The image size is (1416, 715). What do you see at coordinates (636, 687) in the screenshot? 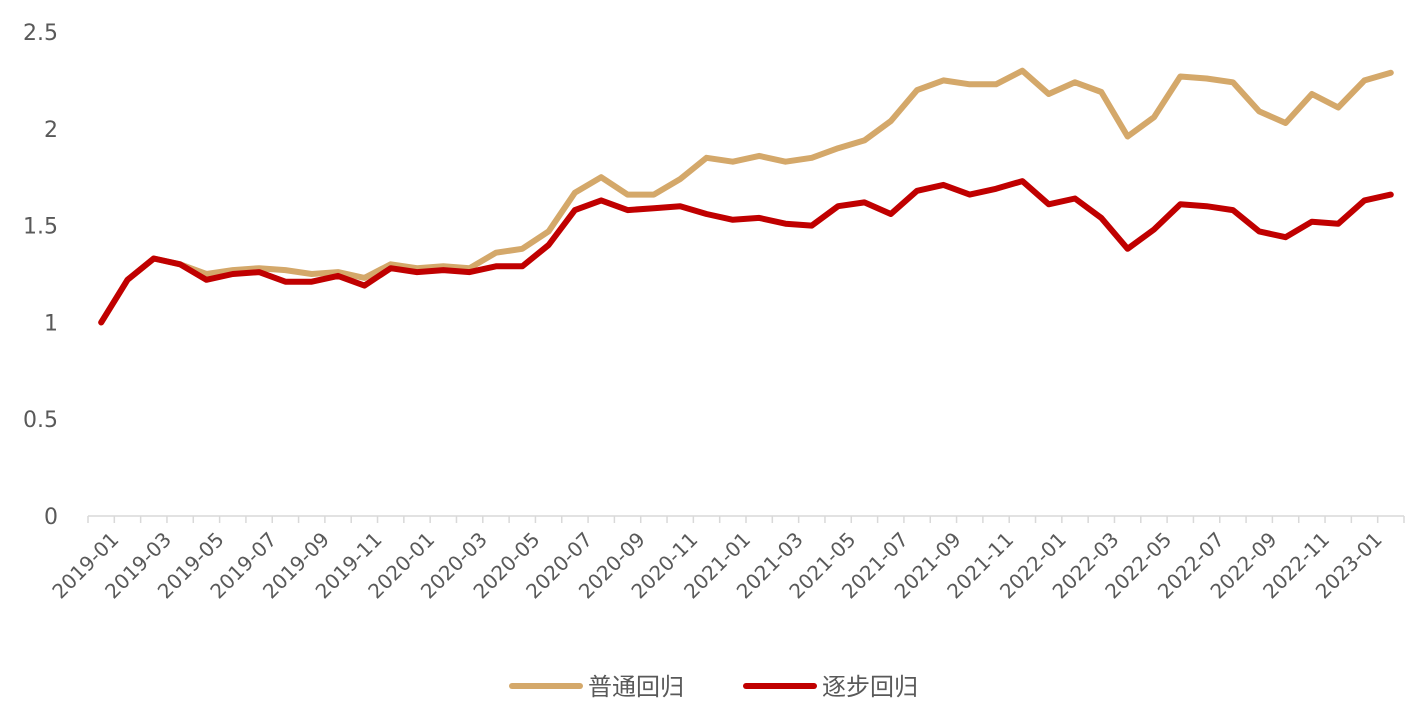
I see `legend-label-1: 普通回归` at bounding box center [636, 687].